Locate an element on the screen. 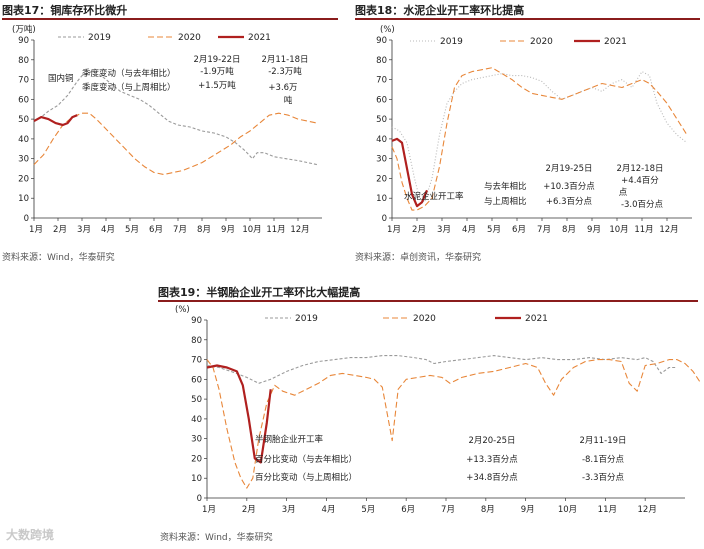  annotation-label: 半钢胎企业开工率 is located at coordinates (289, 439).